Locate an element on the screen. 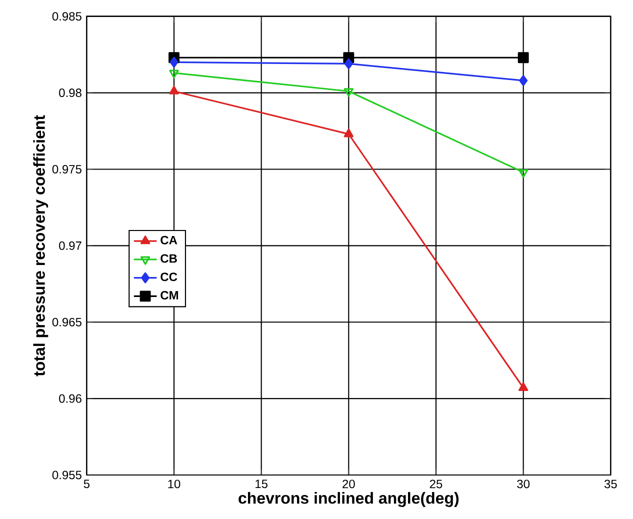  legend-label: CB is located at coordinates (168, 258).